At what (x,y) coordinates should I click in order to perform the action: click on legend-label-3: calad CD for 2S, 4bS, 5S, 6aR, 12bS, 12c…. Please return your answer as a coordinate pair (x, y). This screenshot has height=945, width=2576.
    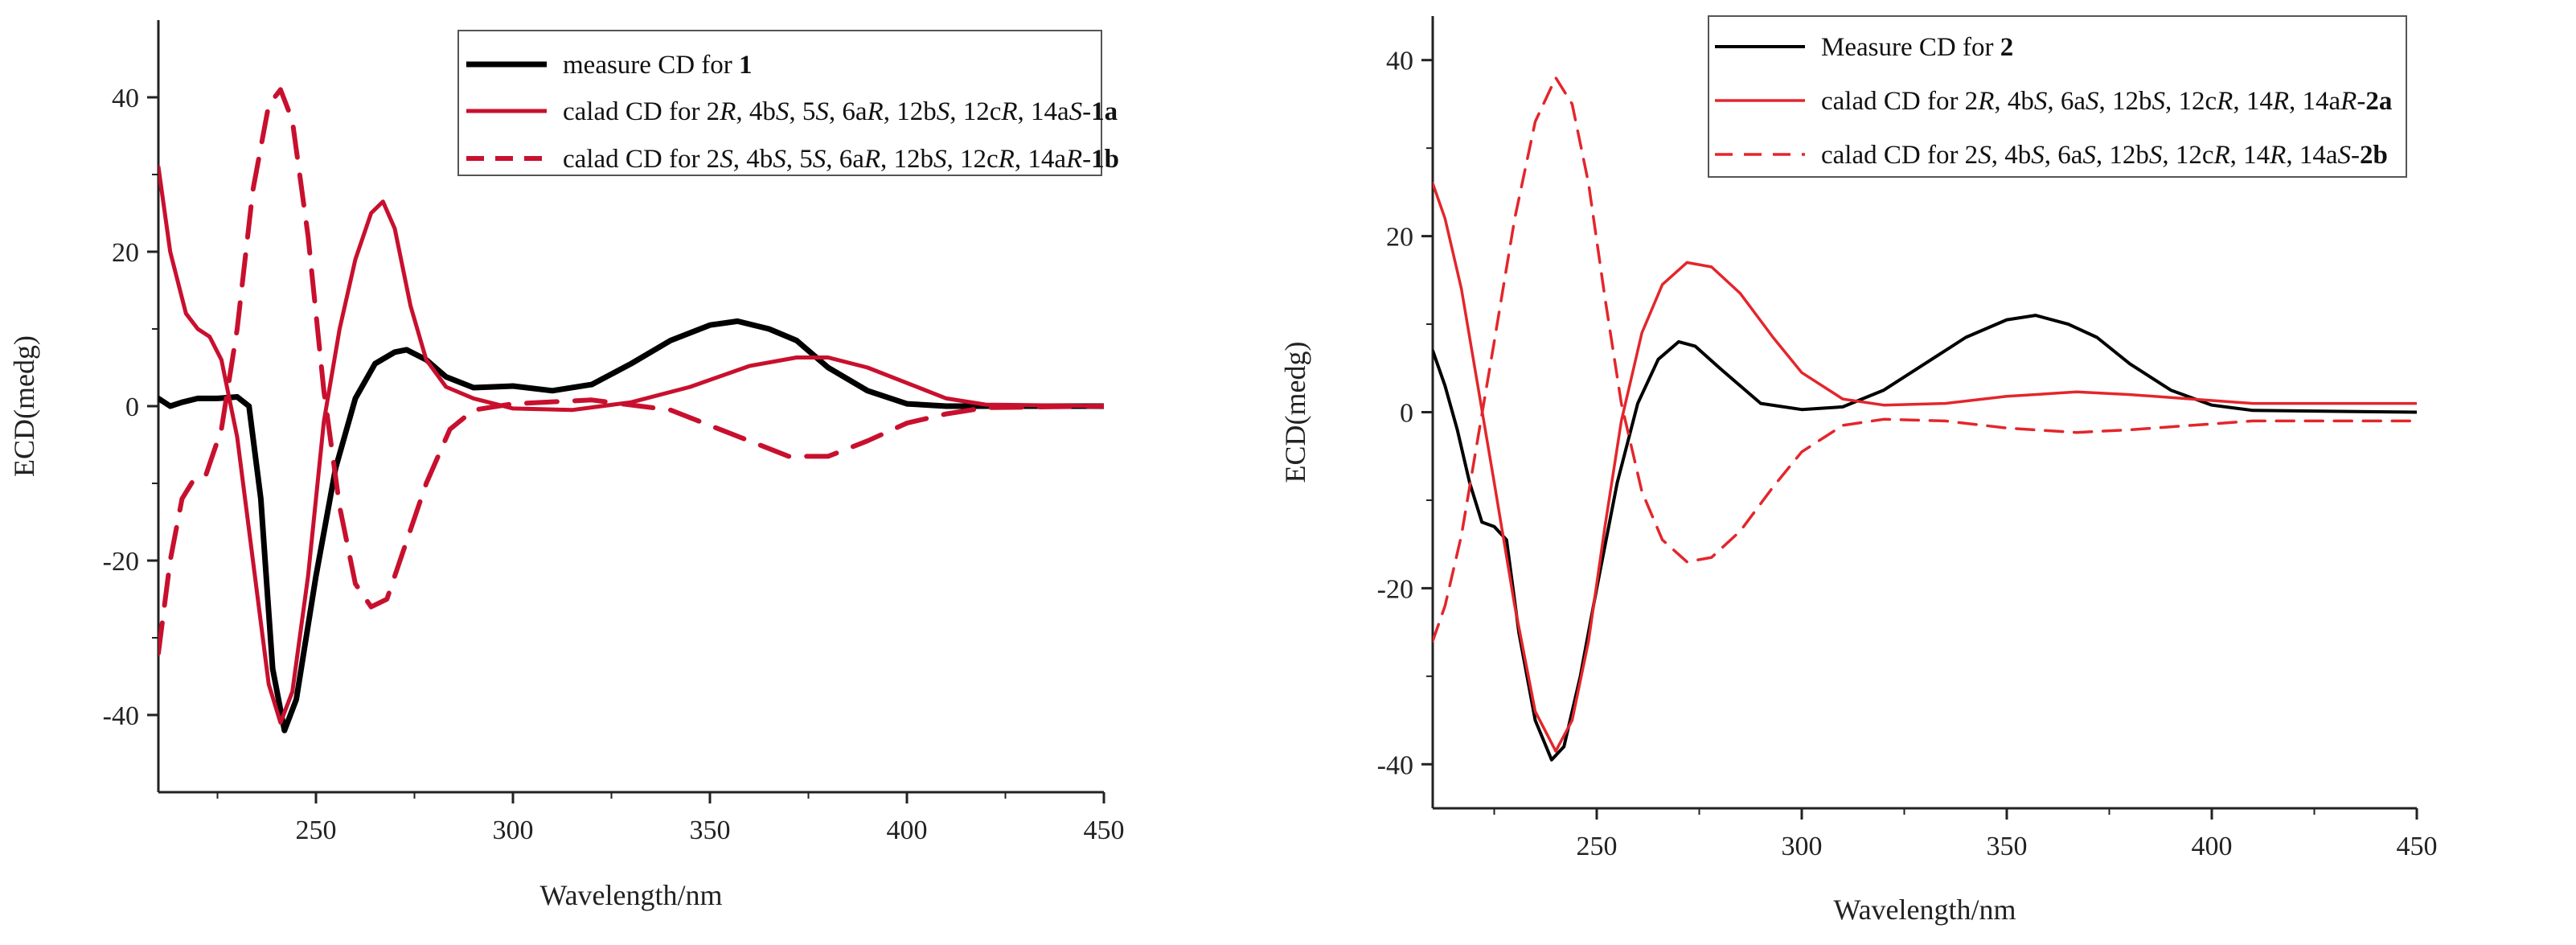
    Looking at the image, I should click on (841, 159).